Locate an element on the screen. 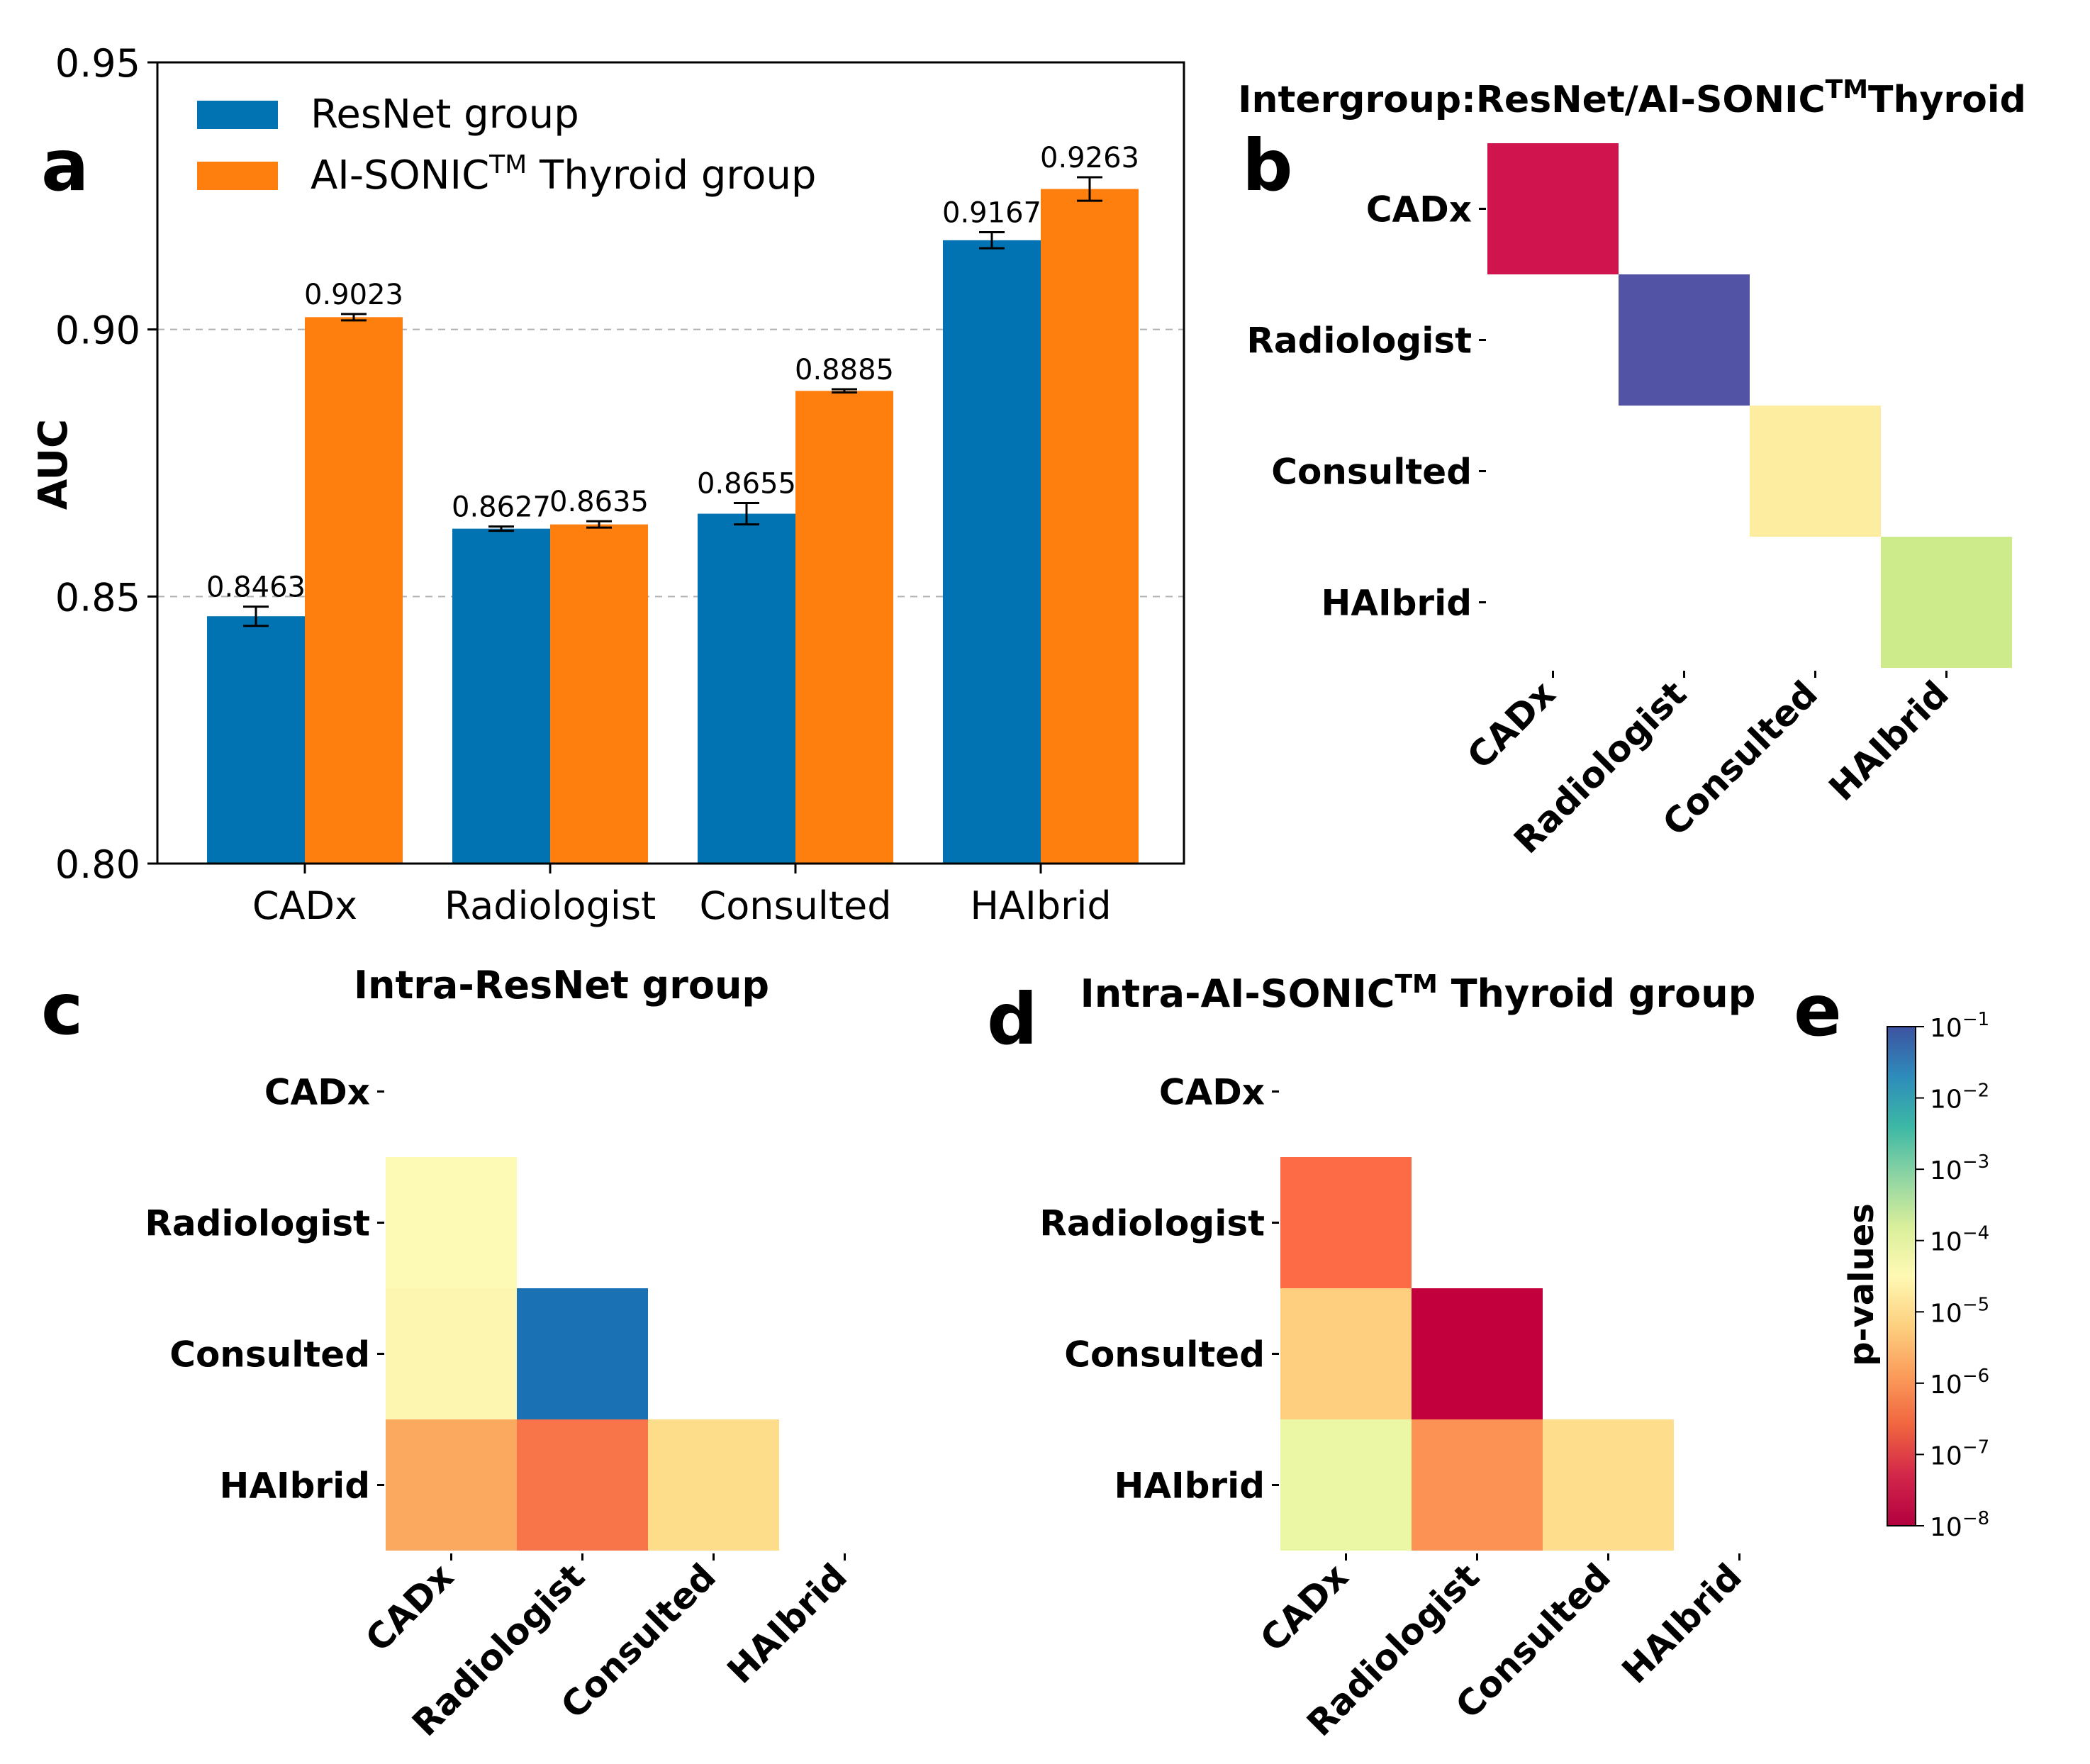  colorbar-tick-label: 10⁻⁵ is located at coordinates (1959, 1311).